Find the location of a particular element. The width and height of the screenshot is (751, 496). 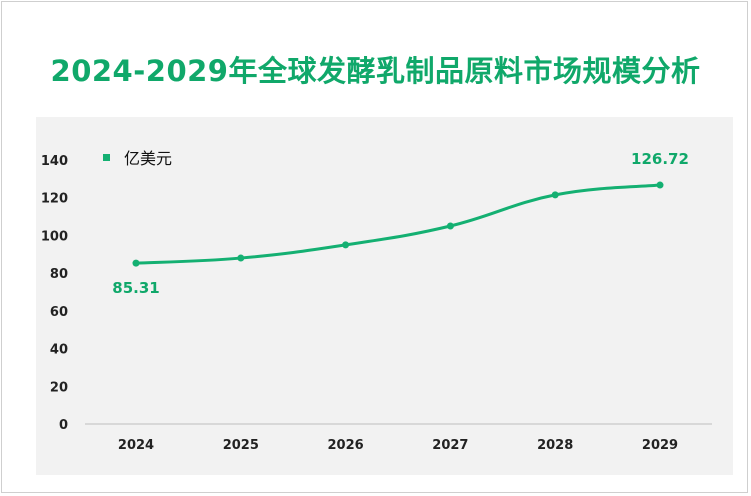

series-line is located at coordinates (398, 224).